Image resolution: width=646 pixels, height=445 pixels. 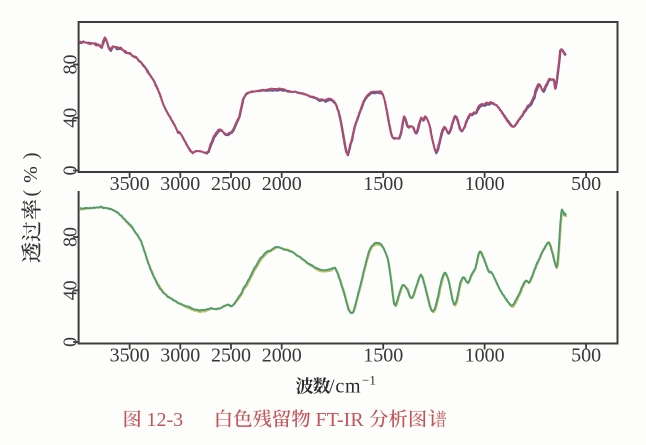 What do you see at coordinates (340, 420) in the screenshot?
I see `svg-text: FT-IR` at bounding box center [340, 420].